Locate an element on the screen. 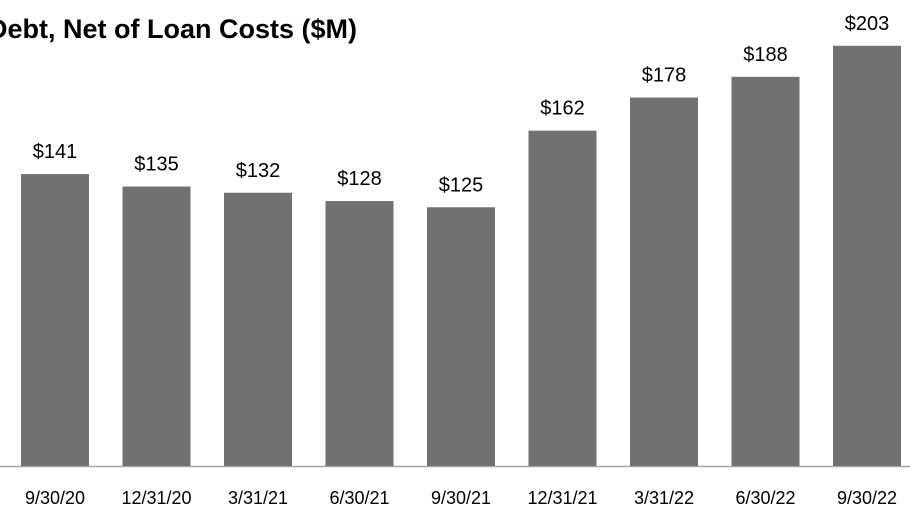  x-tick-label: 9/30/22 is located at coordinates (867, 498).